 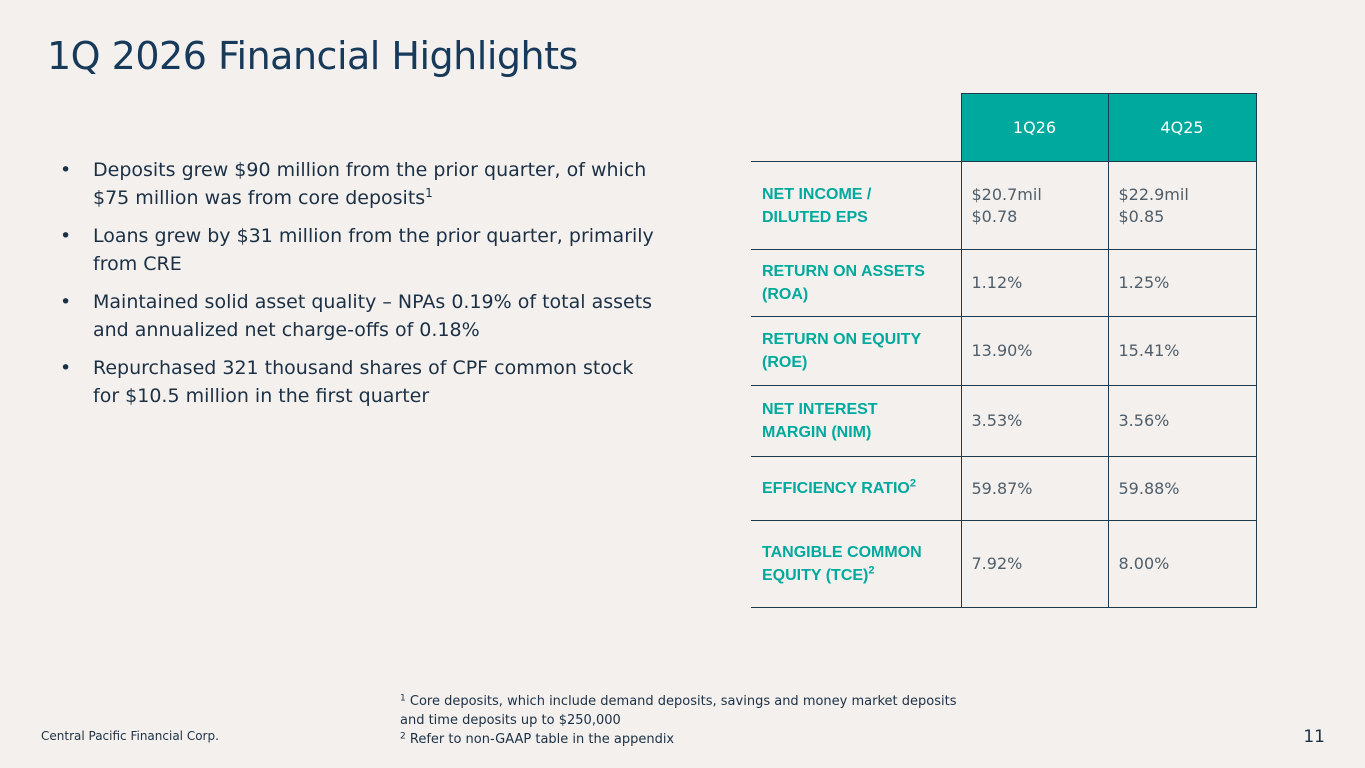 I want to click on table-row-tce: TANGIBLE COMMON EQUITY (TCE)2 7.92% 8.00%, so click(x=1004, y=564).